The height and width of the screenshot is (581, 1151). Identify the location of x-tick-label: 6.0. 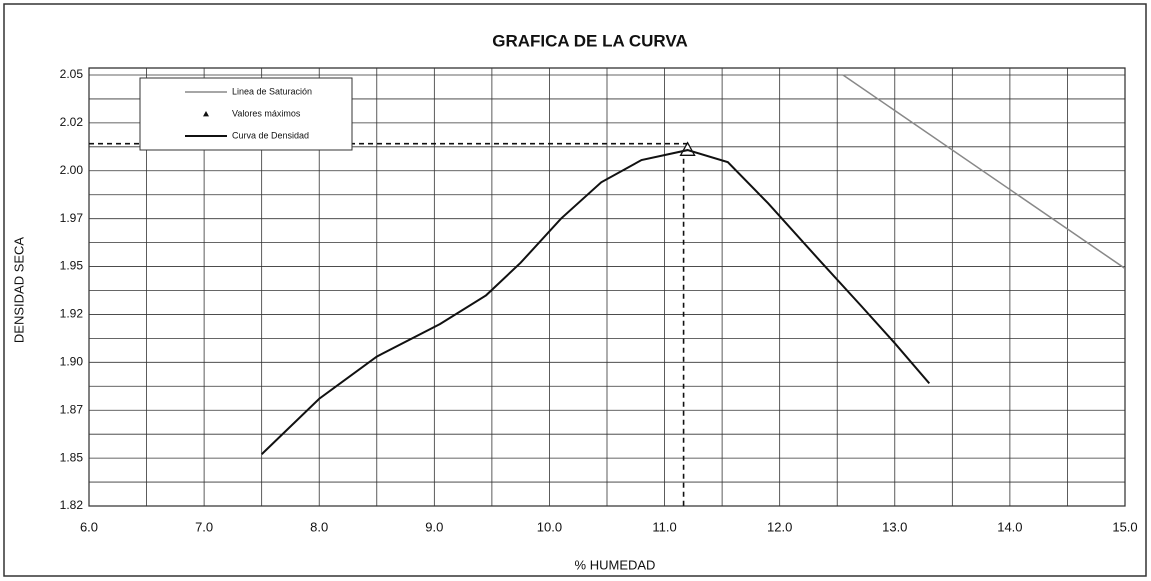
(89, 526).